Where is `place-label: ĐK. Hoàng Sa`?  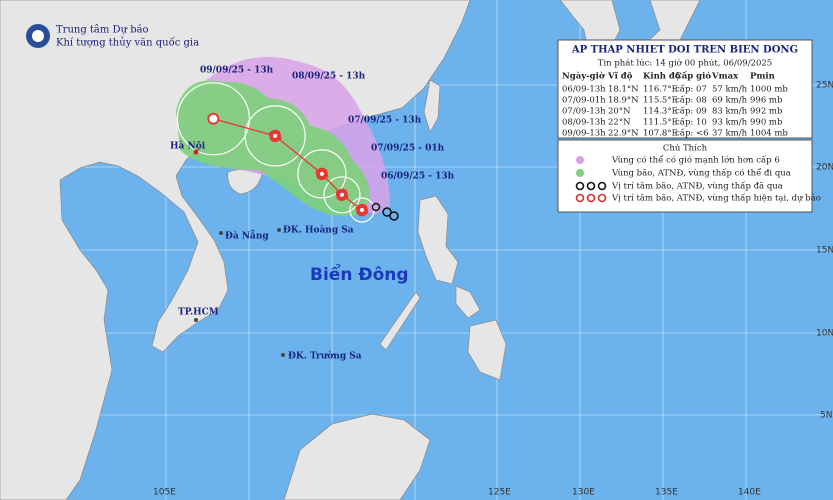 place-label: ĐK. Hoàng Sa is located at coordinates (318, 230).